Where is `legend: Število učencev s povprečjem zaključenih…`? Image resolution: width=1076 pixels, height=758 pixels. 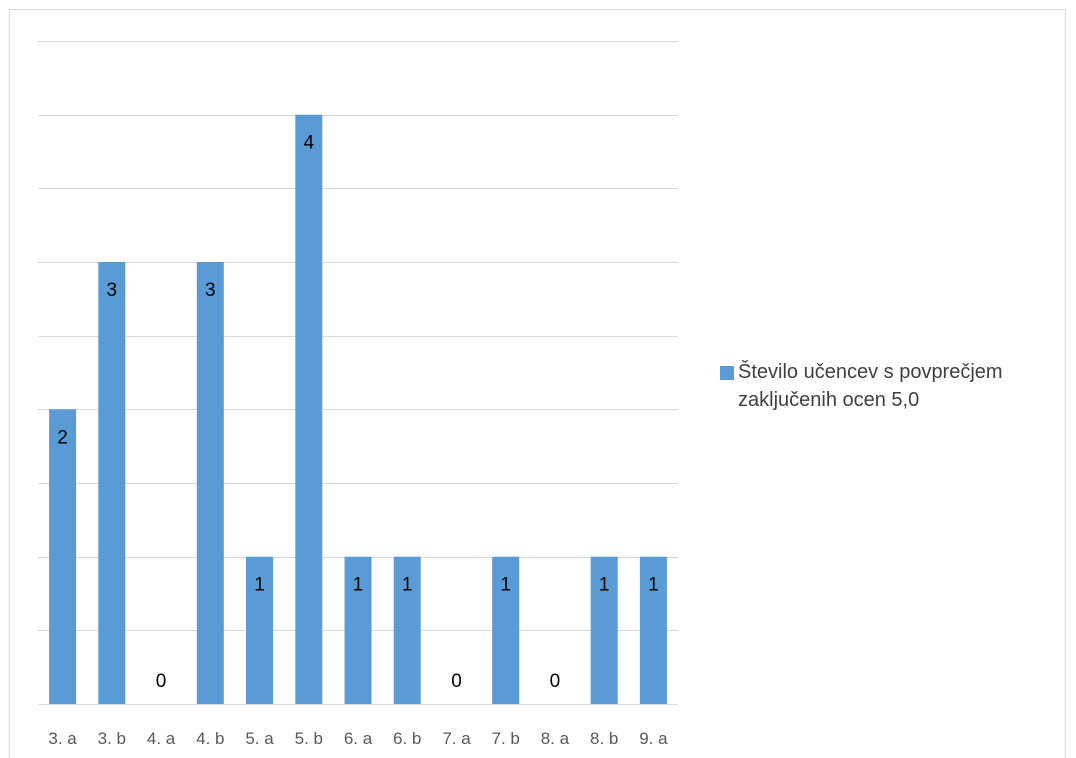 legend: Število učencev s povprečjem zaključenih… is located at coordinates (892, 386).